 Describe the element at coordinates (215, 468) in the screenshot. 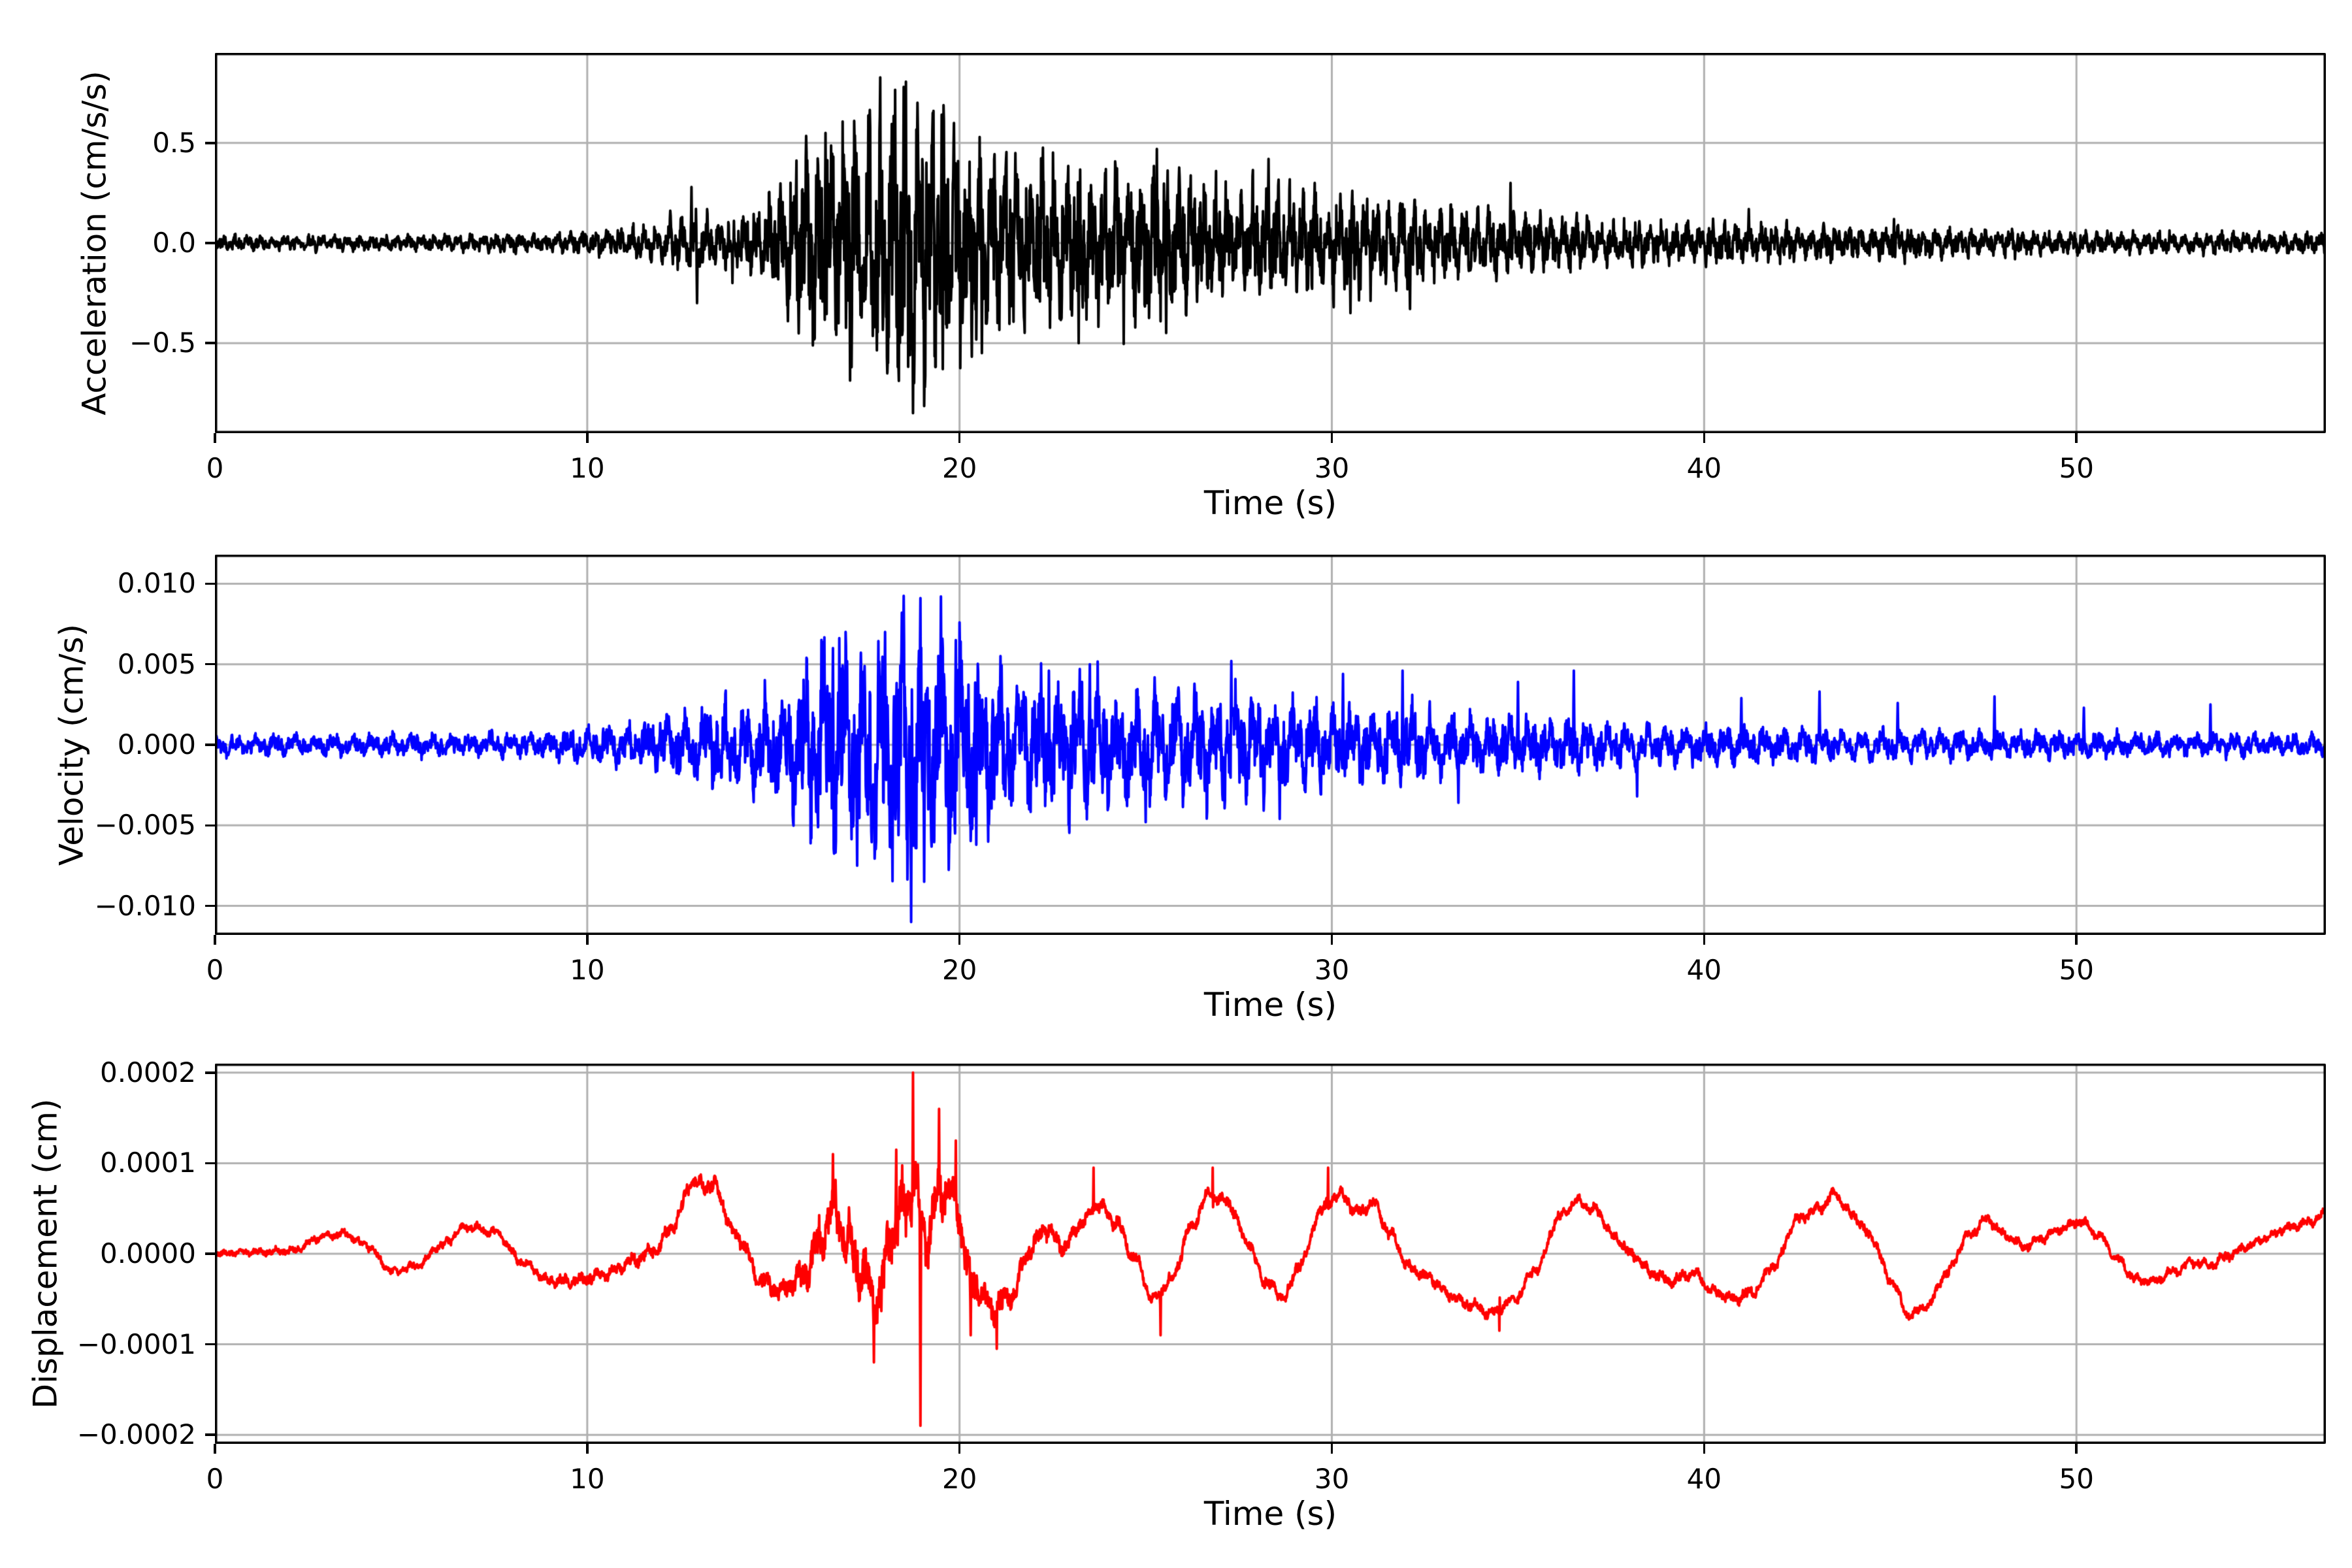

I see `acceleration-xtick-label: 0` at that location.